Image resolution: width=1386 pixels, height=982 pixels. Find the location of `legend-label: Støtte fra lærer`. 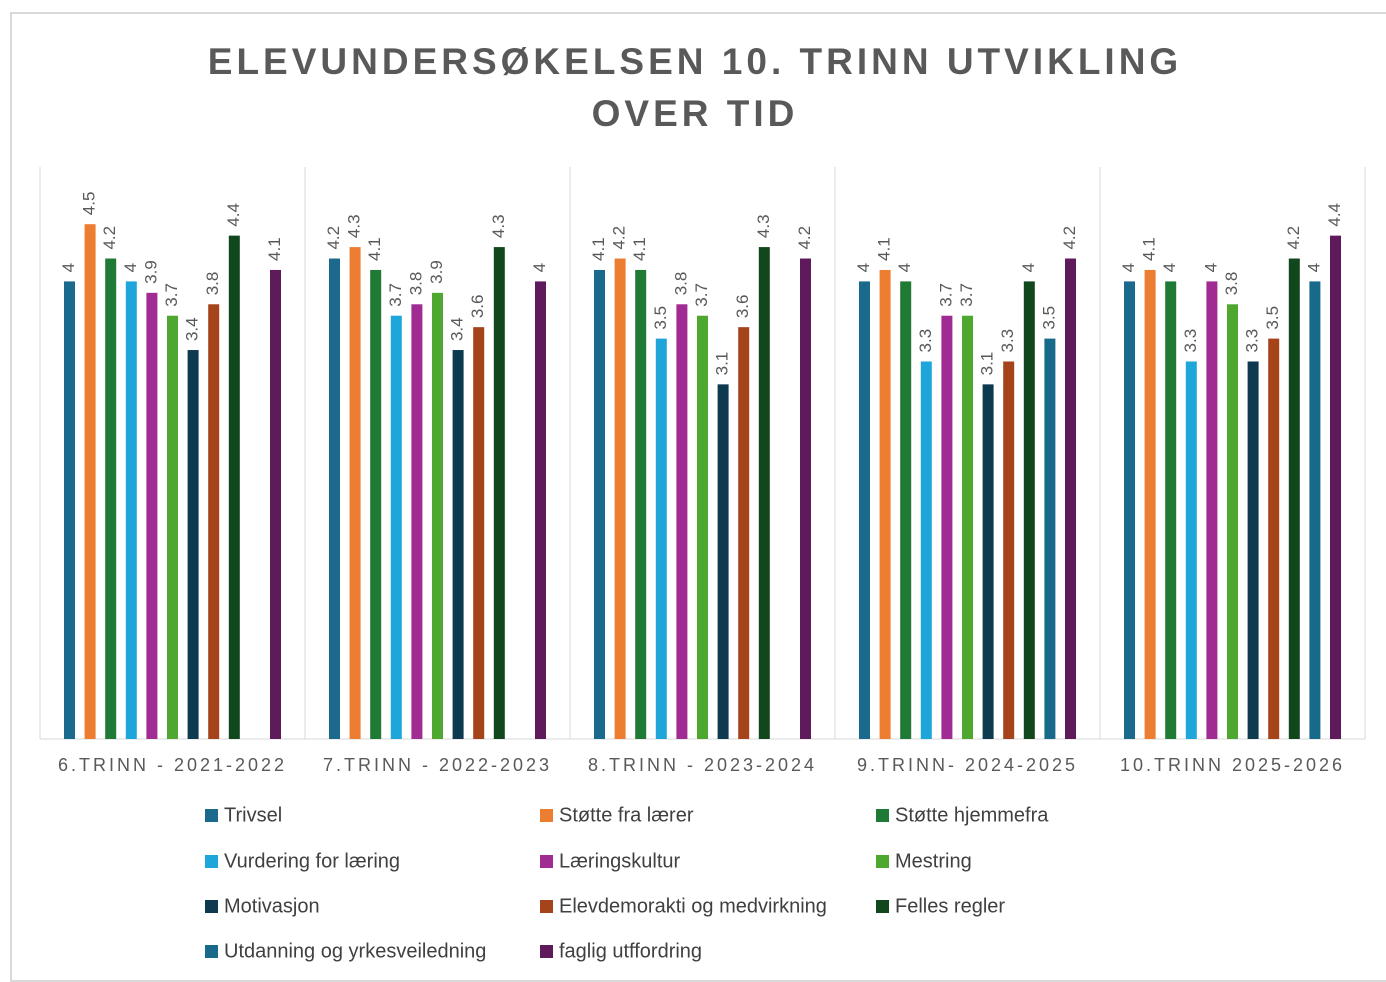

legend-label: Støtte fra lærer is located at coordinates (626, 815).